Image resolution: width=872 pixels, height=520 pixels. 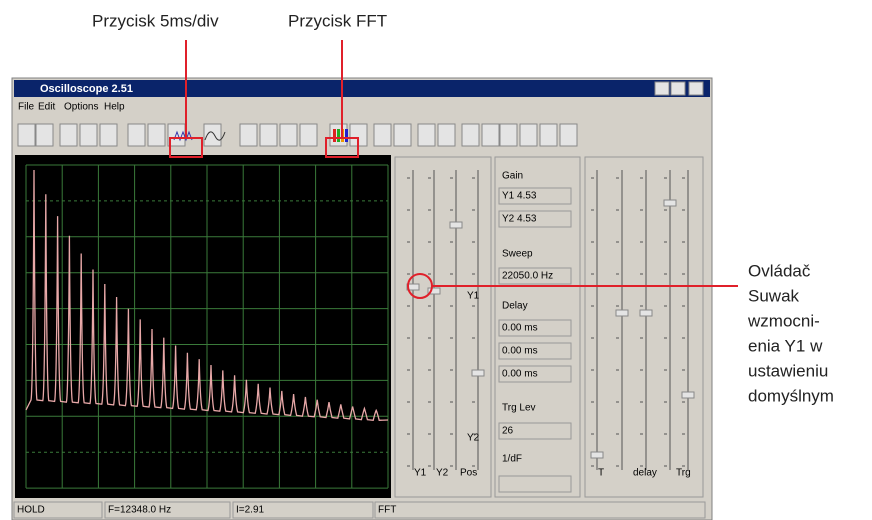 I want to click on info-label: Y1 4.53, so click(x=519, y=196).